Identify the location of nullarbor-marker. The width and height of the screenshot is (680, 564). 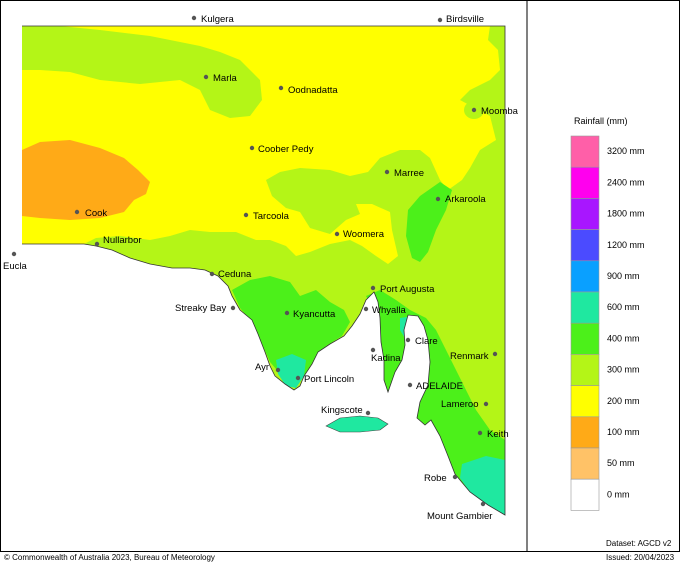
(97, 244).